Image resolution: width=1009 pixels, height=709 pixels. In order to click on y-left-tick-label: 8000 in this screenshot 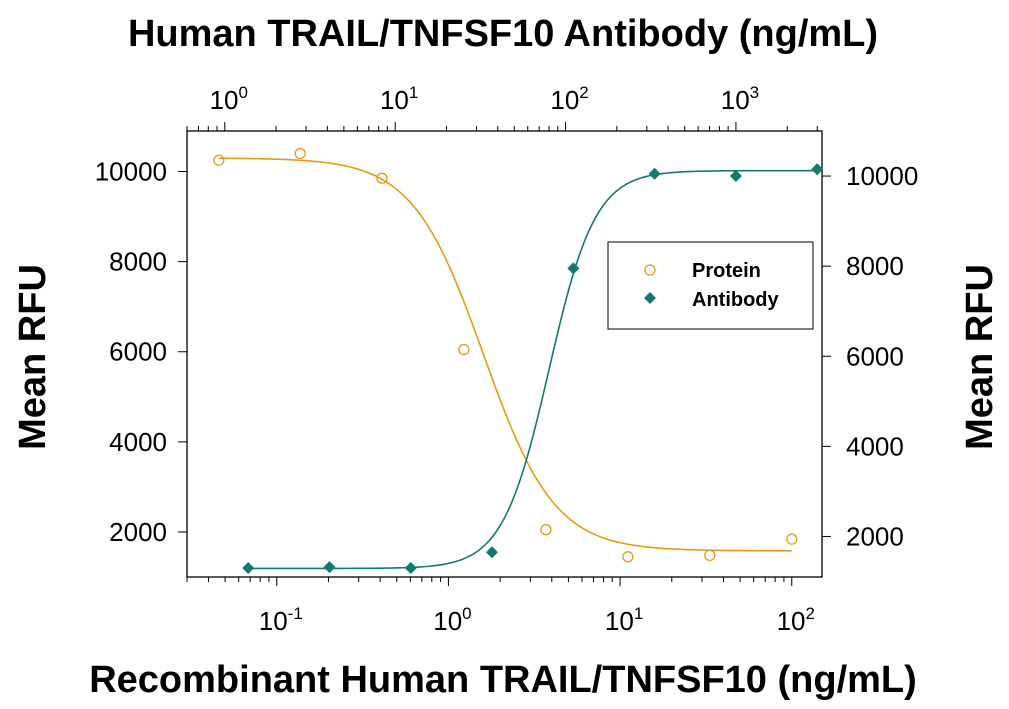, I will do `click(138, 262)`.